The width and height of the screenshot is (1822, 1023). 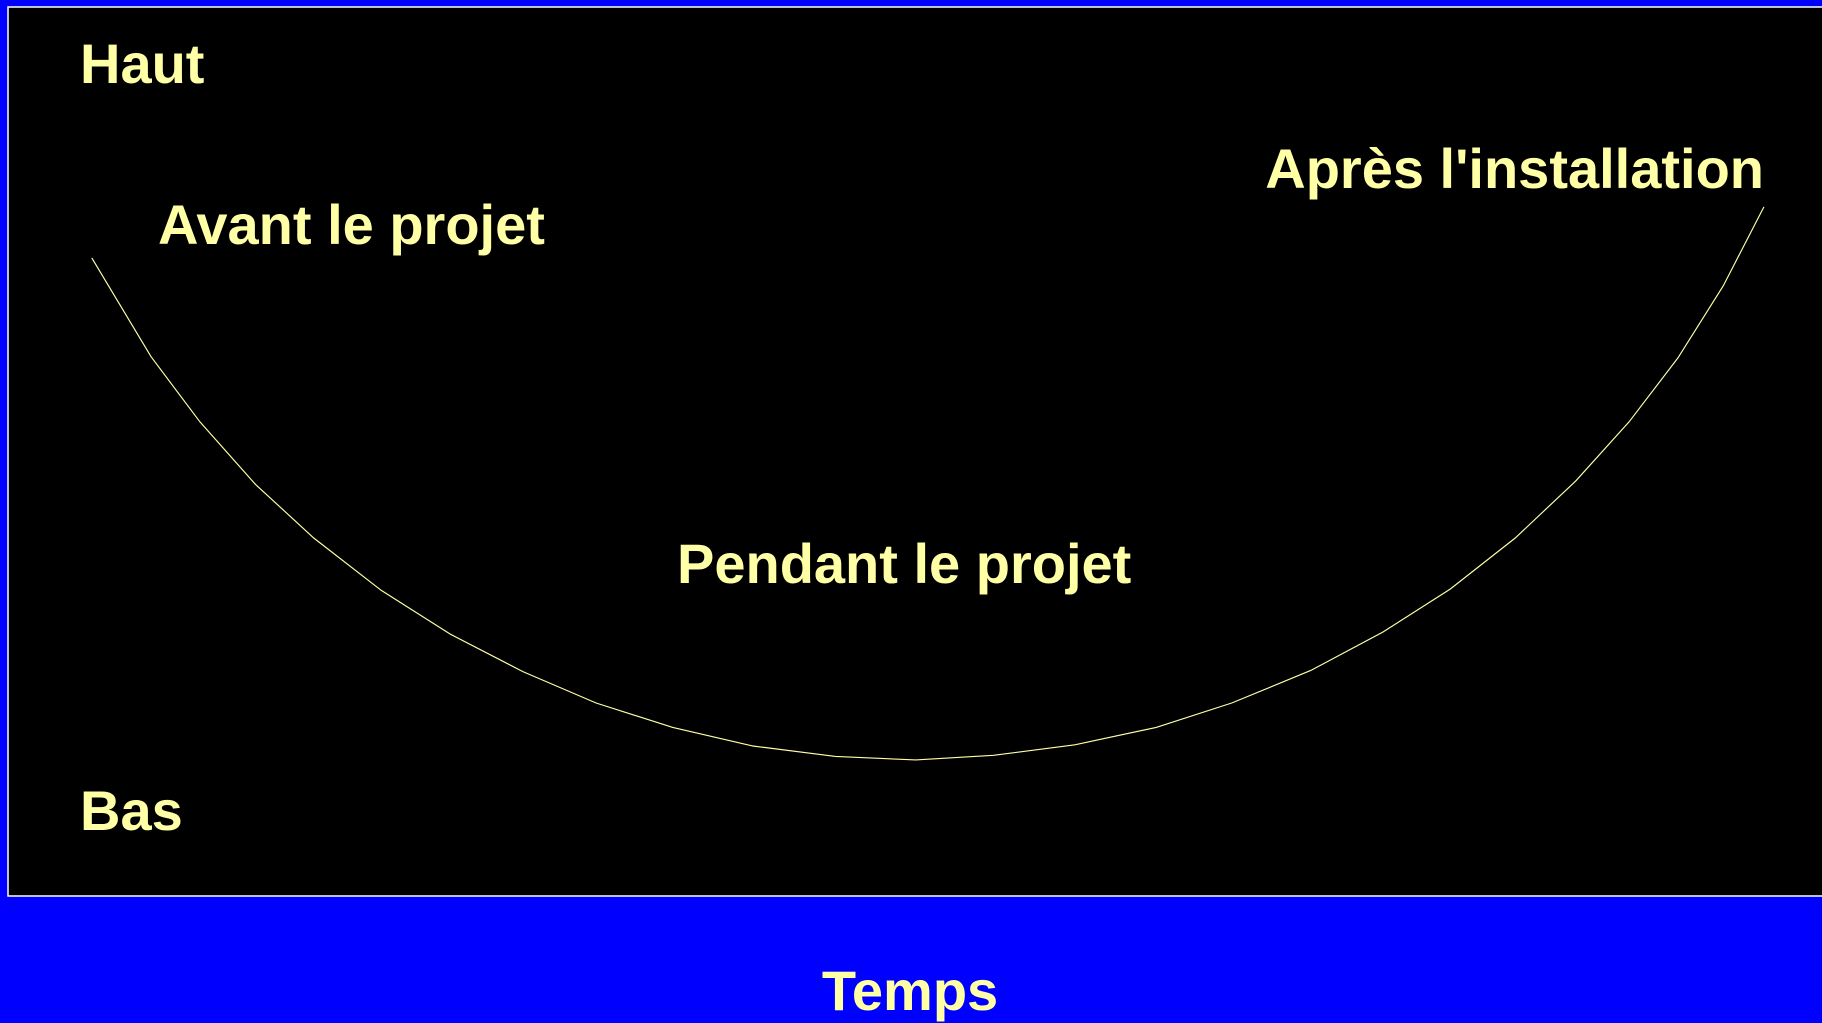 What do you see at coordinates (904, 563) in the screenshot?
I see `during-label: Pendant le projet` at bounding box center [904, 563].